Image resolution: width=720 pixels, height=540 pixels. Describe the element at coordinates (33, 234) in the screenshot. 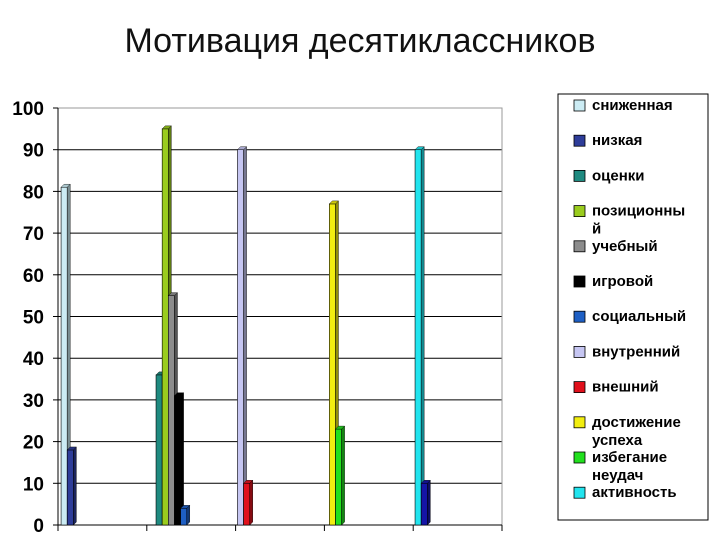

I see `y-tick-label: 70` at that location.